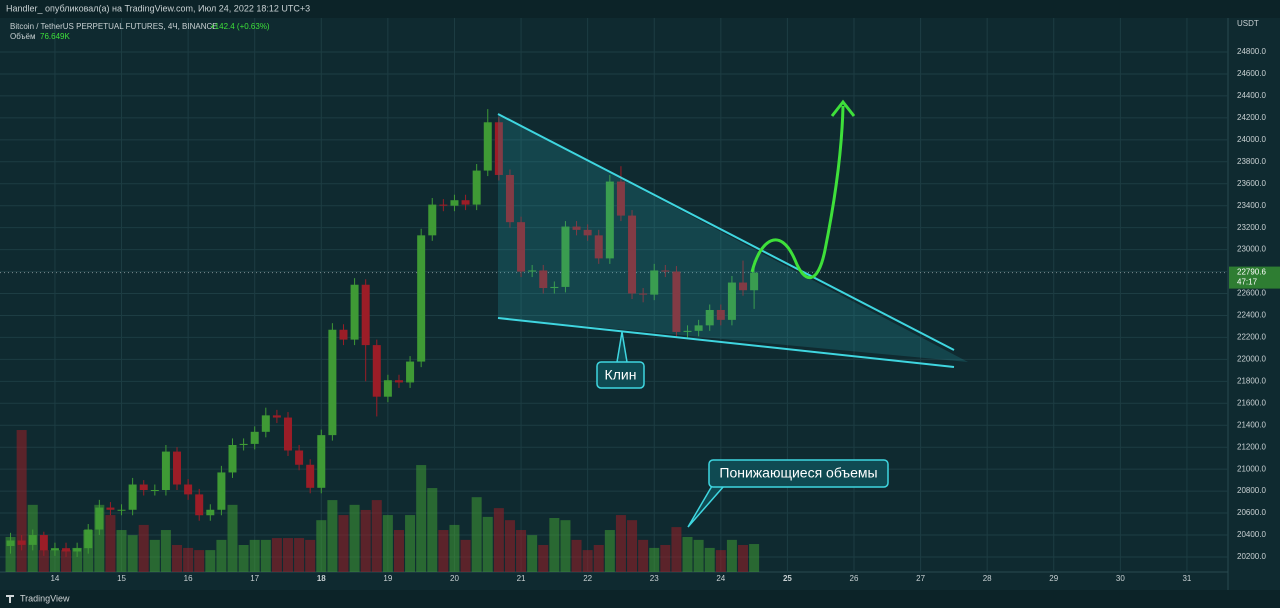 The width and height of the screenshot is (1280, 608). What do you see at coordinates (1251, 227) in the screenshot?
I see `y-tick-label: 23200.0` at bounding box center [1251, 227].